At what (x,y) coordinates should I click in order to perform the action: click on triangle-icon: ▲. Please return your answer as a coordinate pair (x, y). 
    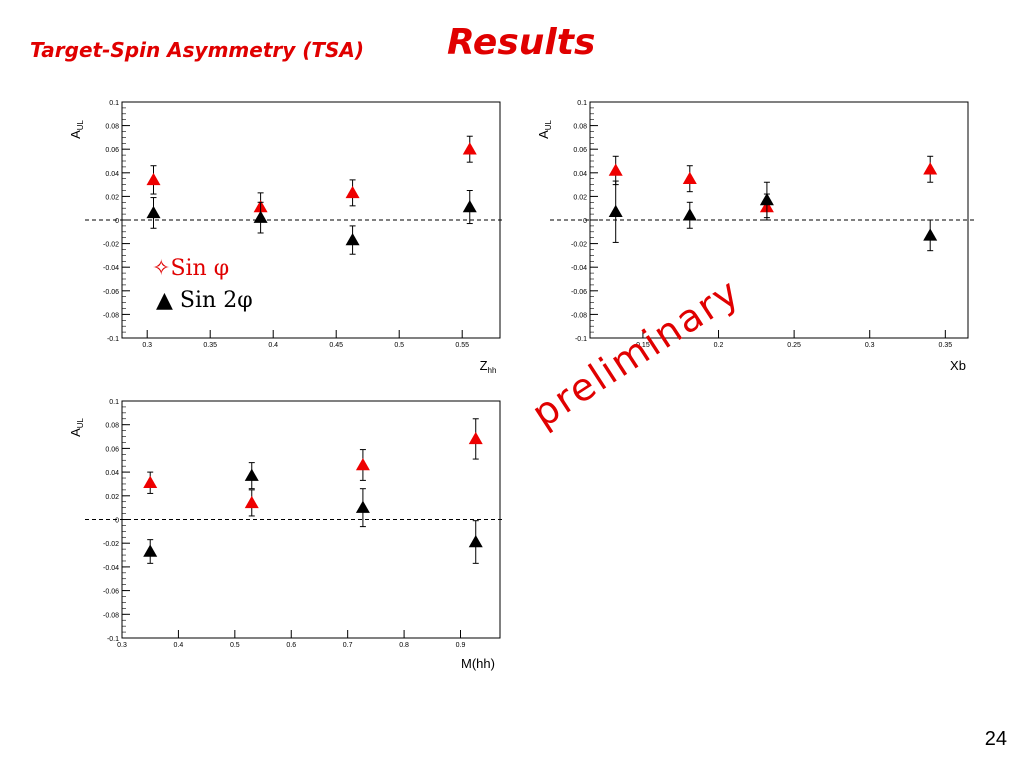
    Looking at the image, I should click on (164, 300).